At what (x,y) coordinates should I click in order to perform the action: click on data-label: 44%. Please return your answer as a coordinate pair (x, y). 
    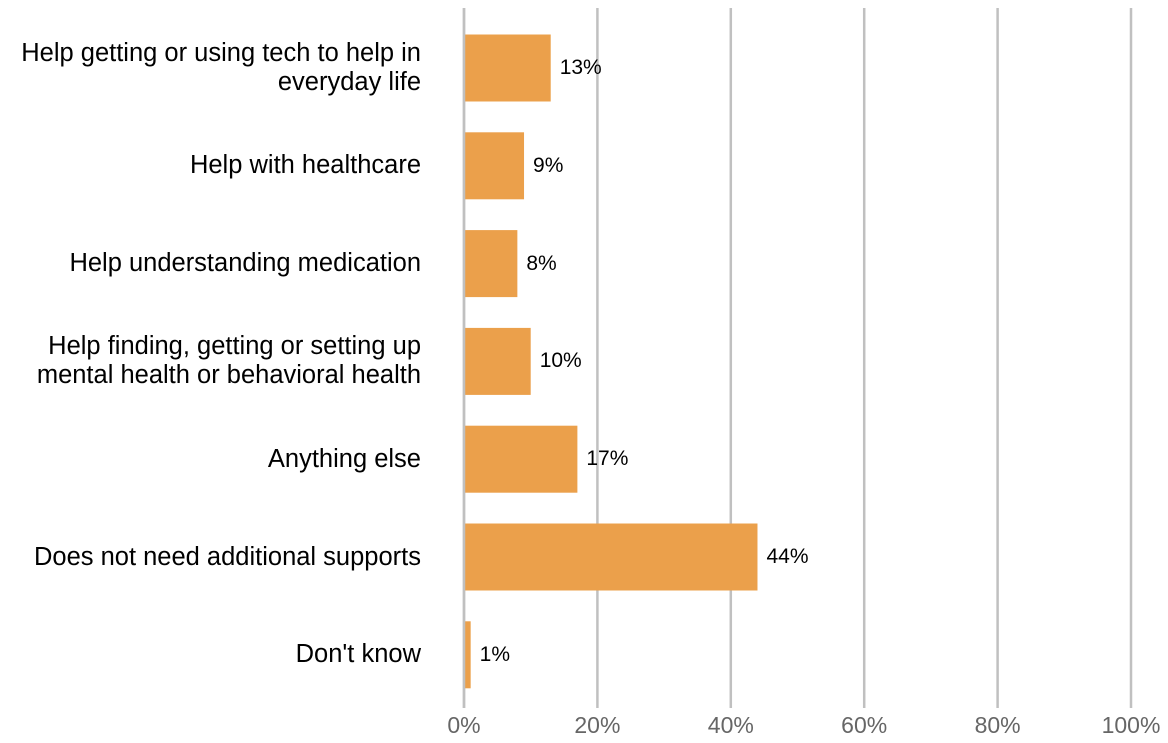
    Looking at the image, I should click on (787, 556).